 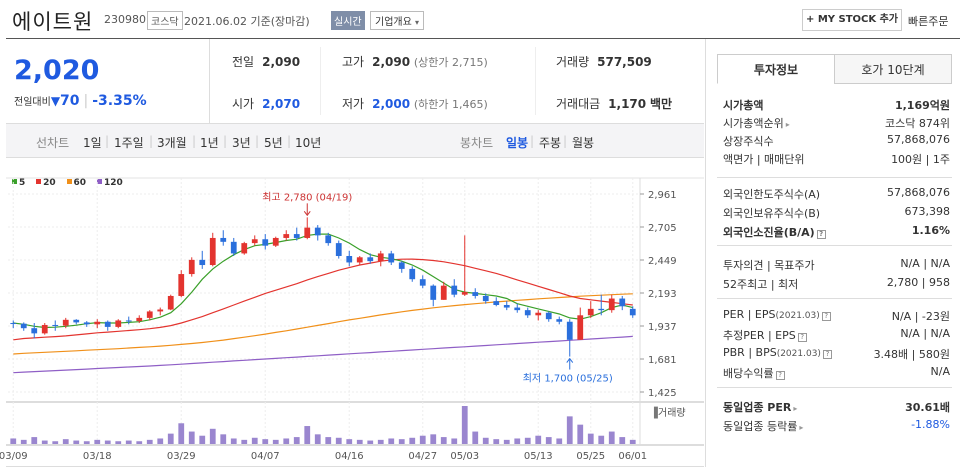 I want to click on info-row: 52주최고 | 최저 2,780 | 958, so click(x=834, y=283).